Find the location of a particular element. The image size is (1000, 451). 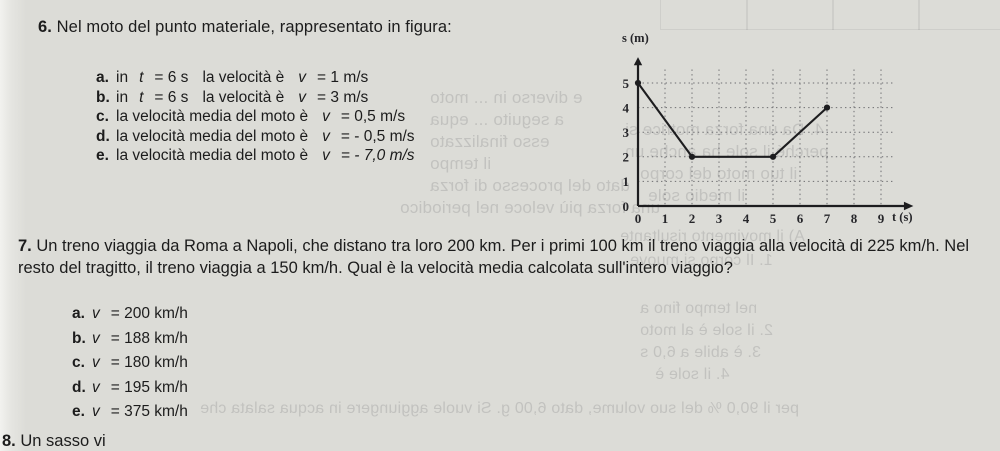

option-row: b. in t = 6 s la velocità è v = 3 m/s is located at coordinates (255, 98).